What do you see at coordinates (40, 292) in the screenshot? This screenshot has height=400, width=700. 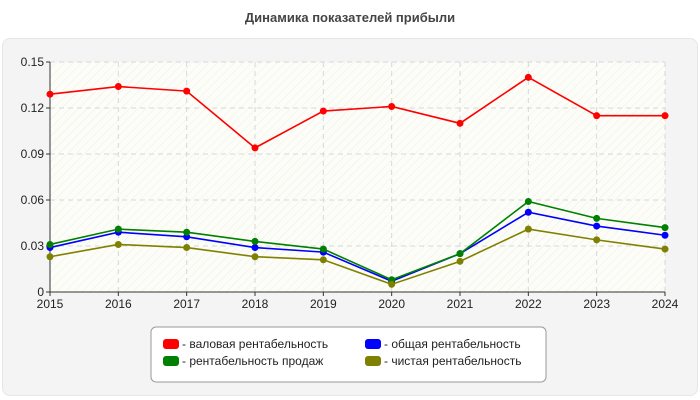 I see `y-tick-label: 0` at bounding box center [40, 292].